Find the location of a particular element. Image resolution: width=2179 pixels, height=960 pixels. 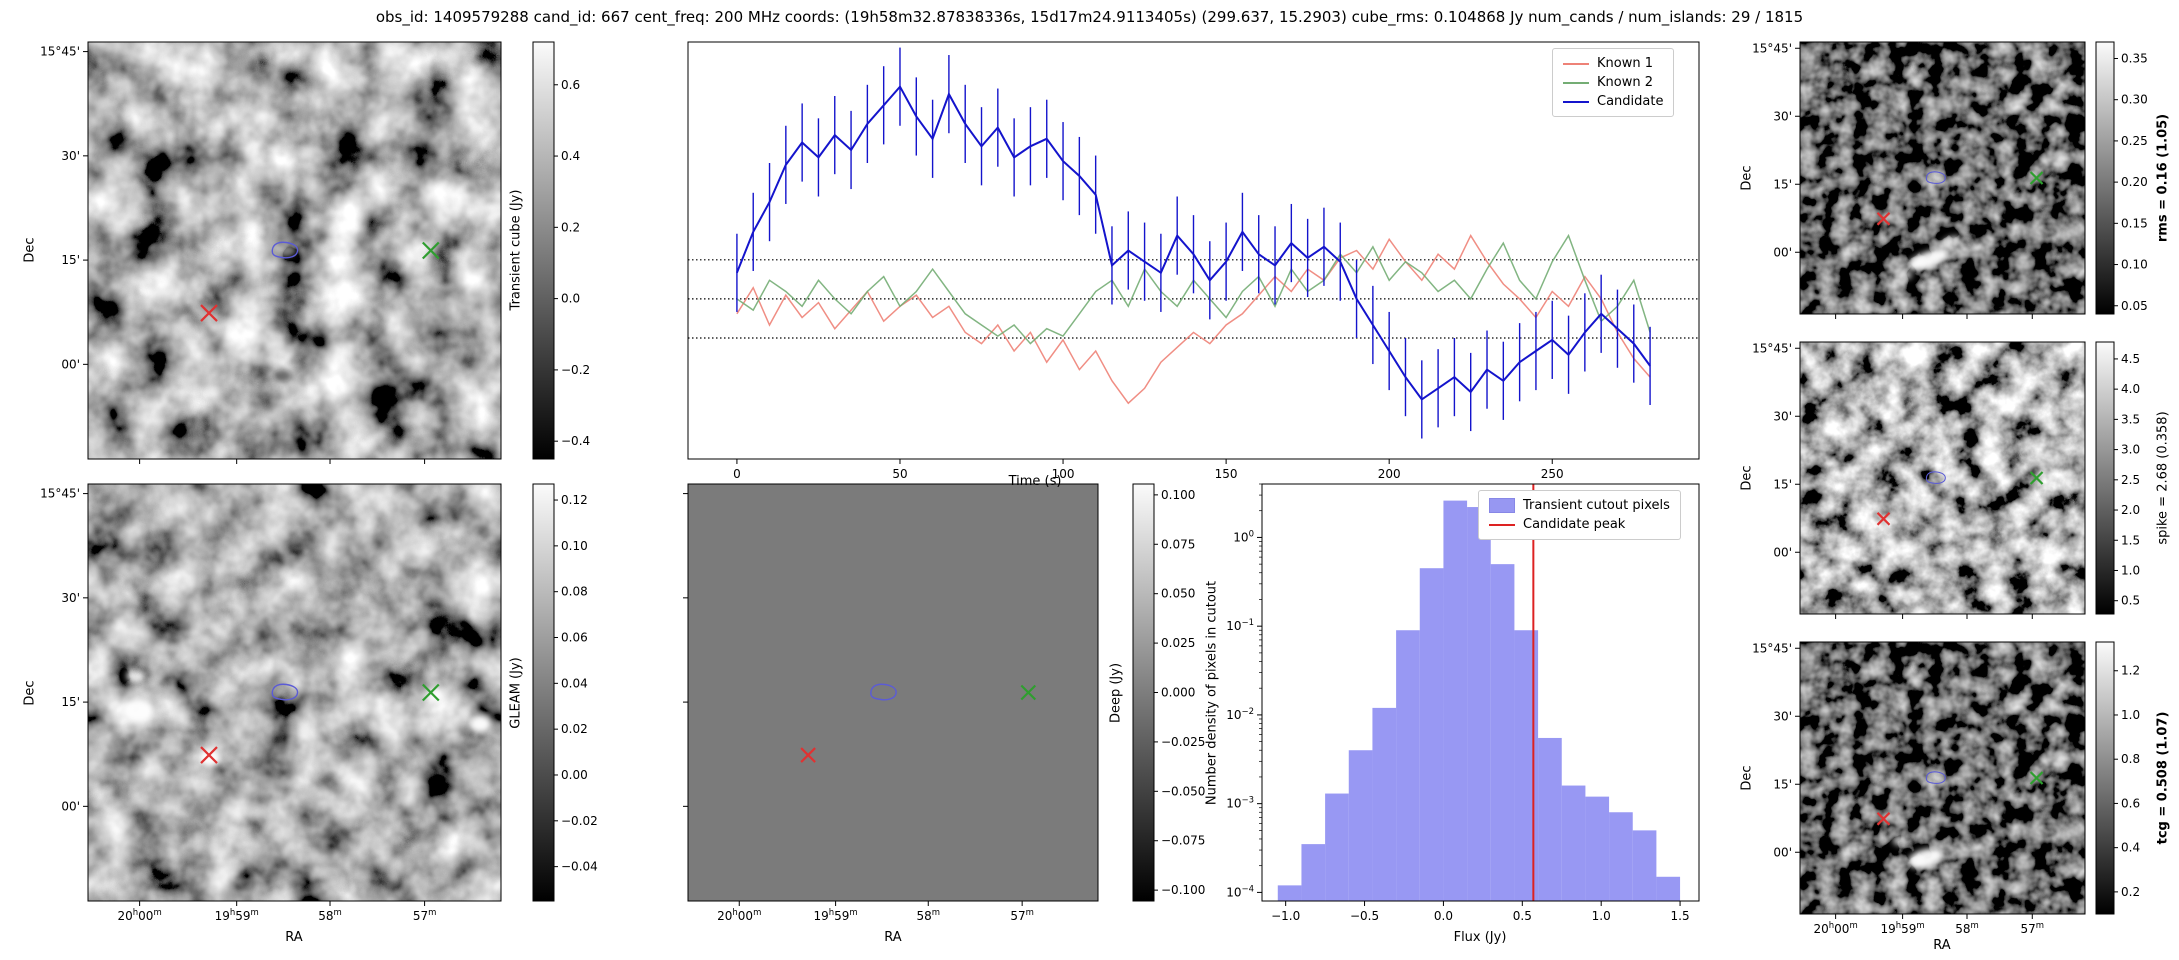

legend-label: Candidate is located at coordinates (1630, 101).